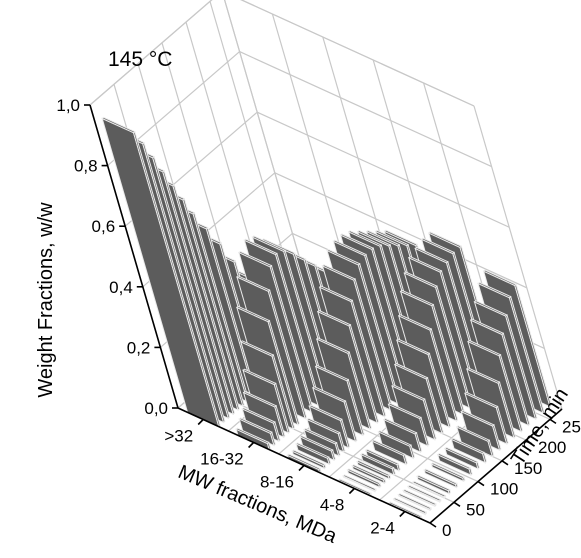  What do you see at coordinates (446, 530) in the screenshot?
I see `y-tick-label: 0` at bounding box center [446, 530].